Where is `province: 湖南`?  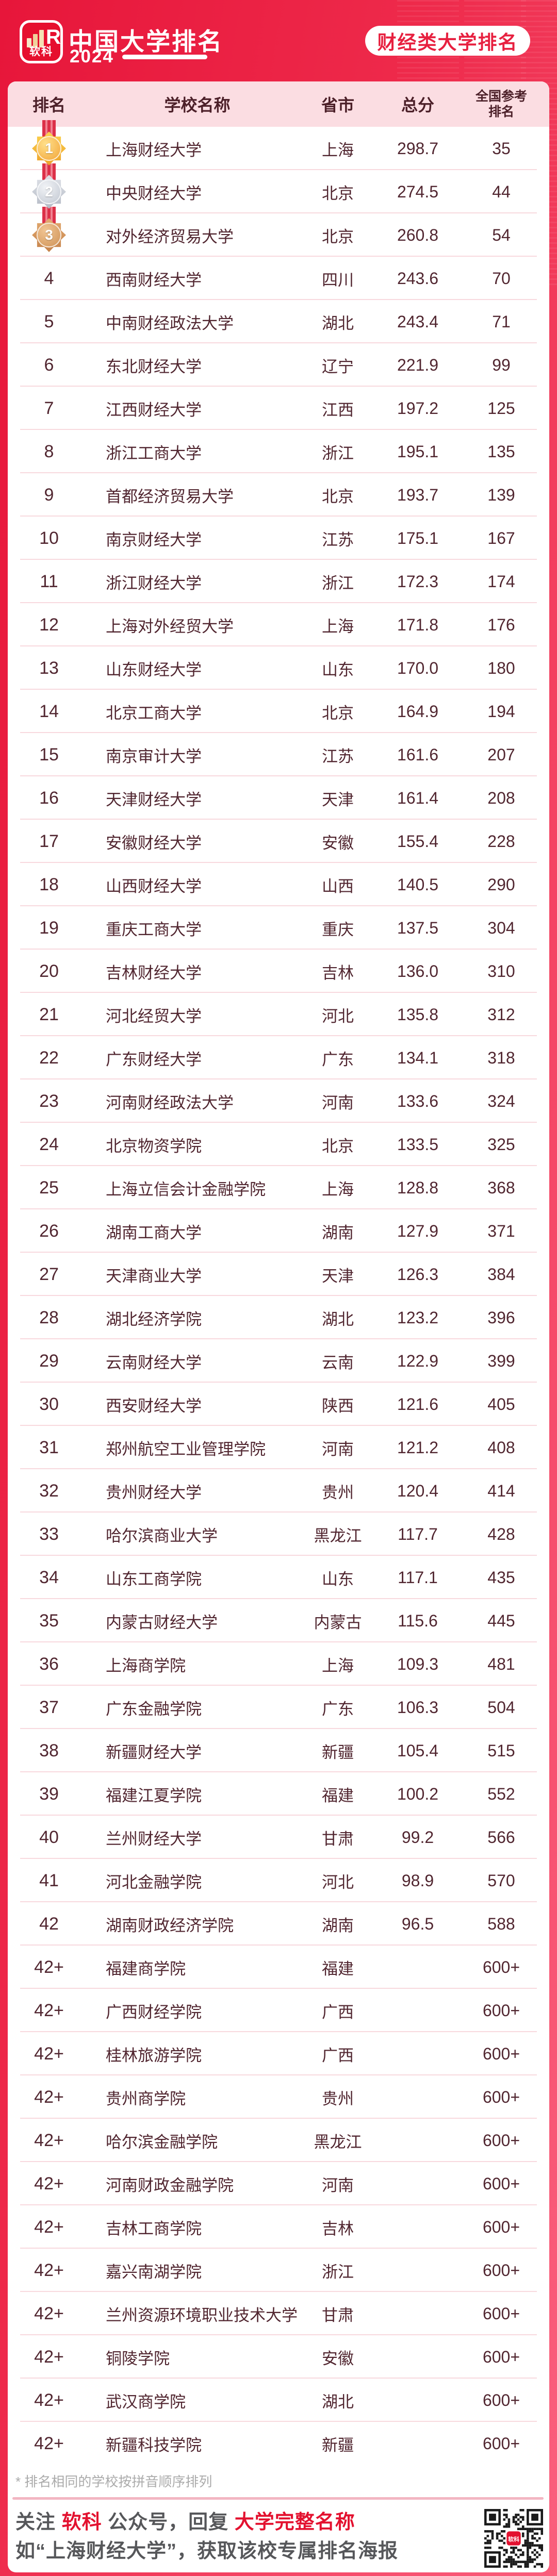 province: 湖南 is located at coordinates (338, 1926).